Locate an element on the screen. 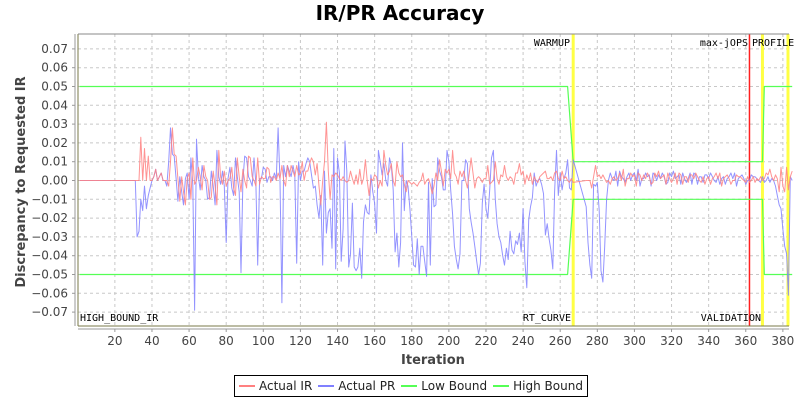  y-tick-label: 0.06 is located at coordinates (54, 68).